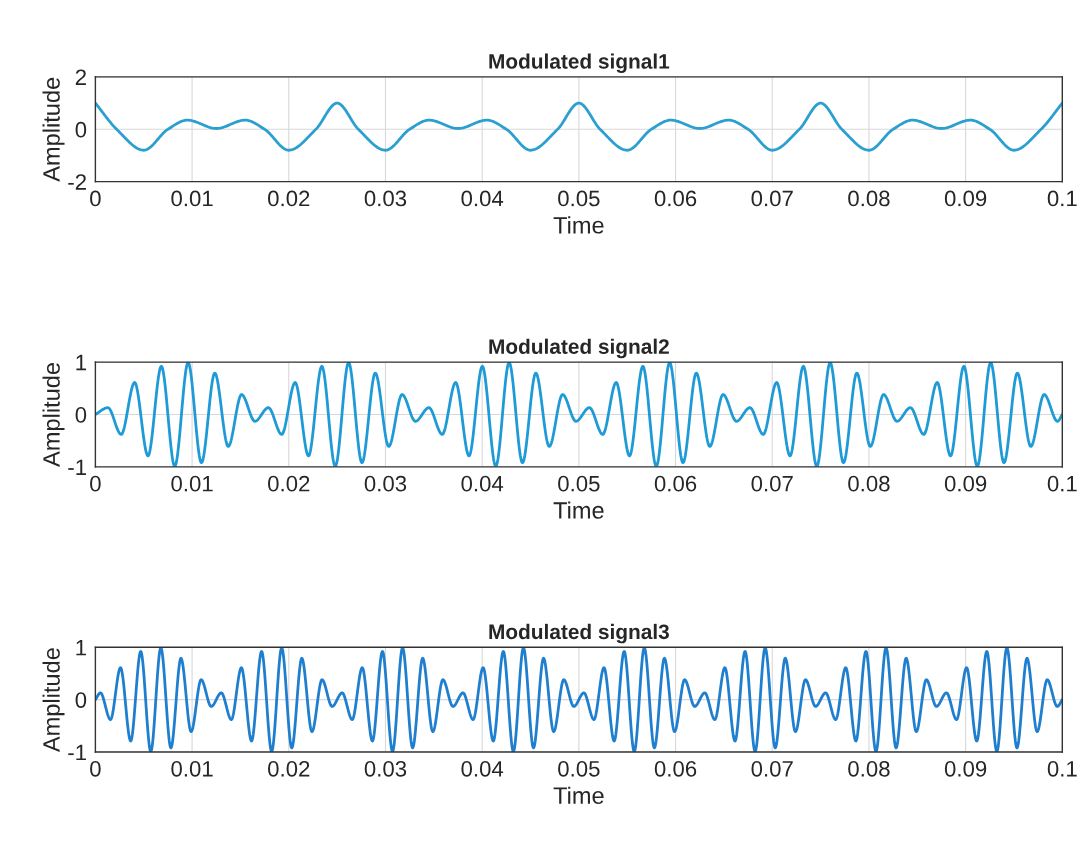  I want to click on chart-title: Modulated signal3, so click(579, 633).